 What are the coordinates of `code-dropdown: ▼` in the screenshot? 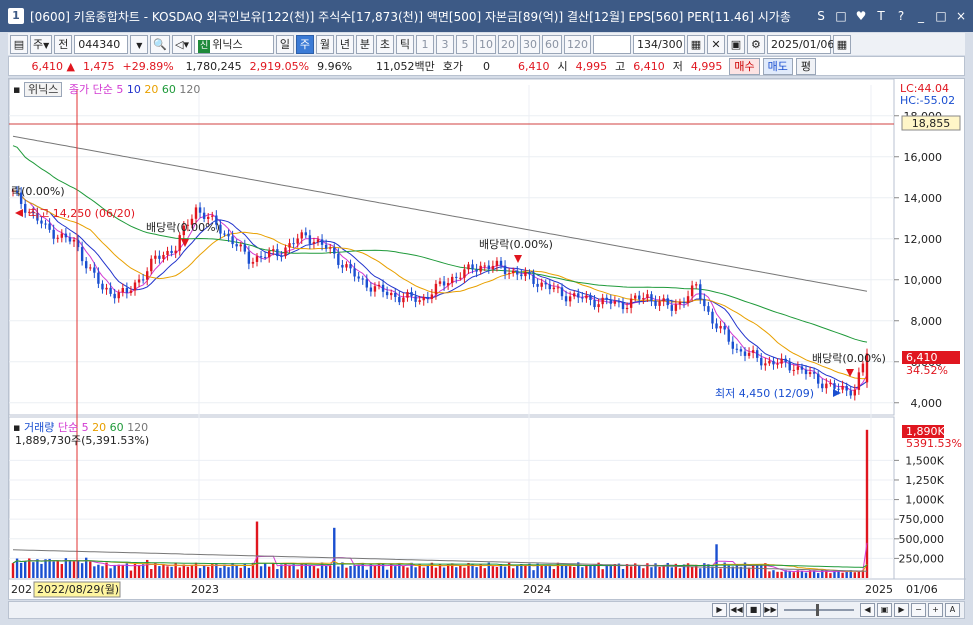 It's located at (139, 44).